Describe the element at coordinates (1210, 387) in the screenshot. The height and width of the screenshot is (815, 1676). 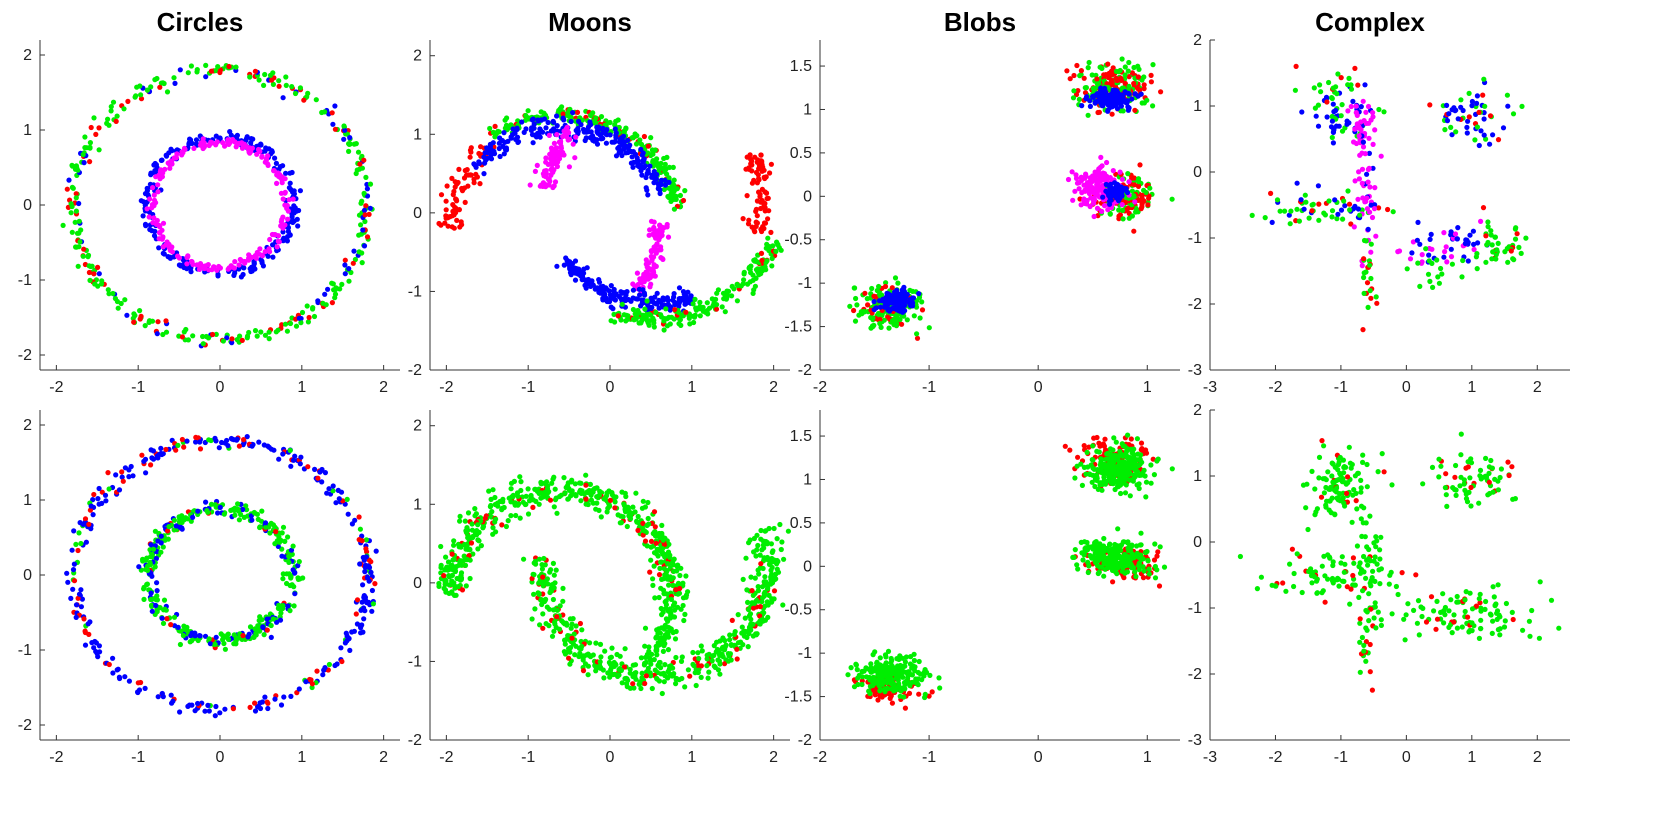
I see `x-tick-label: -3` at that location.